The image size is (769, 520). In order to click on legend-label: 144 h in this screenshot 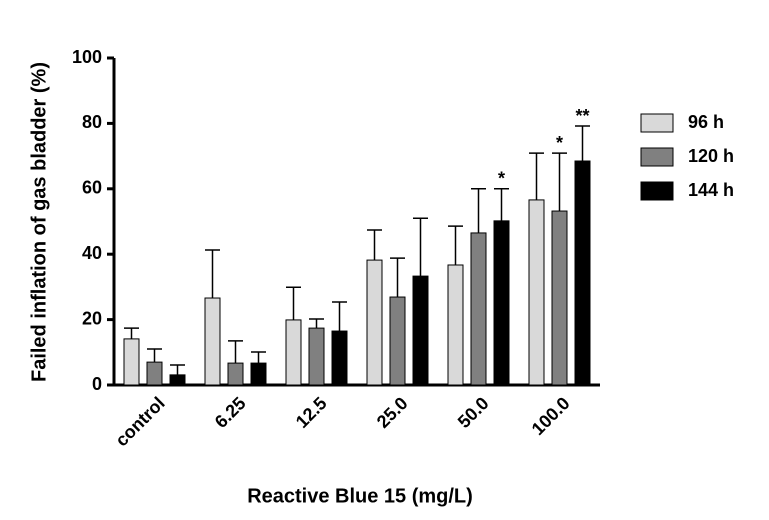, I will do `click(711, 190)`.